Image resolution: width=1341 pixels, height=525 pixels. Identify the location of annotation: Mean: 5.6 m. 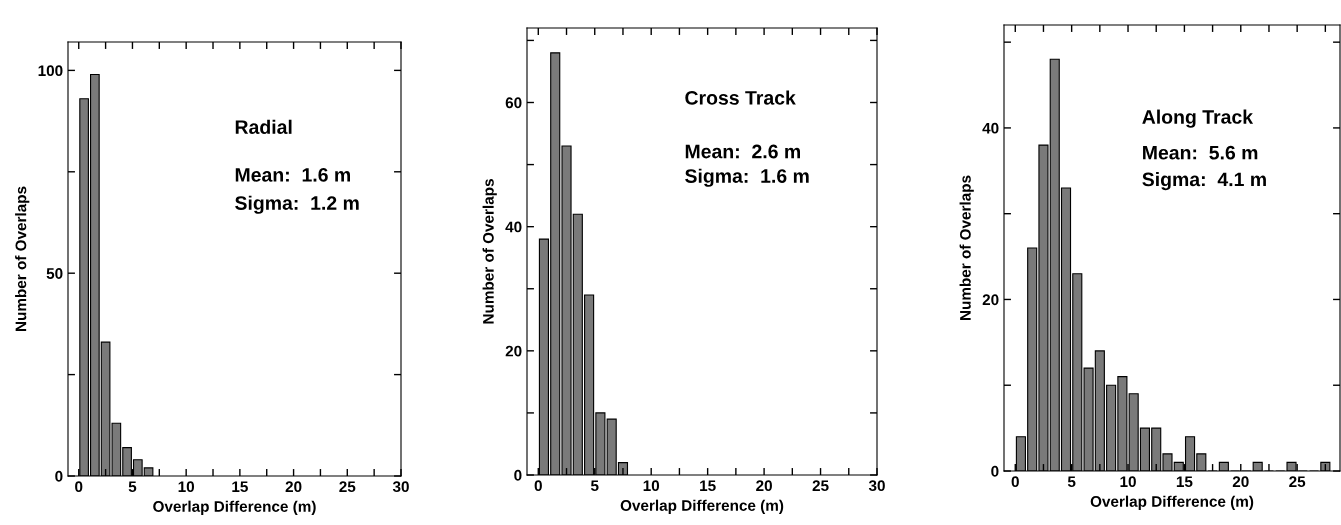
(1200, 152).